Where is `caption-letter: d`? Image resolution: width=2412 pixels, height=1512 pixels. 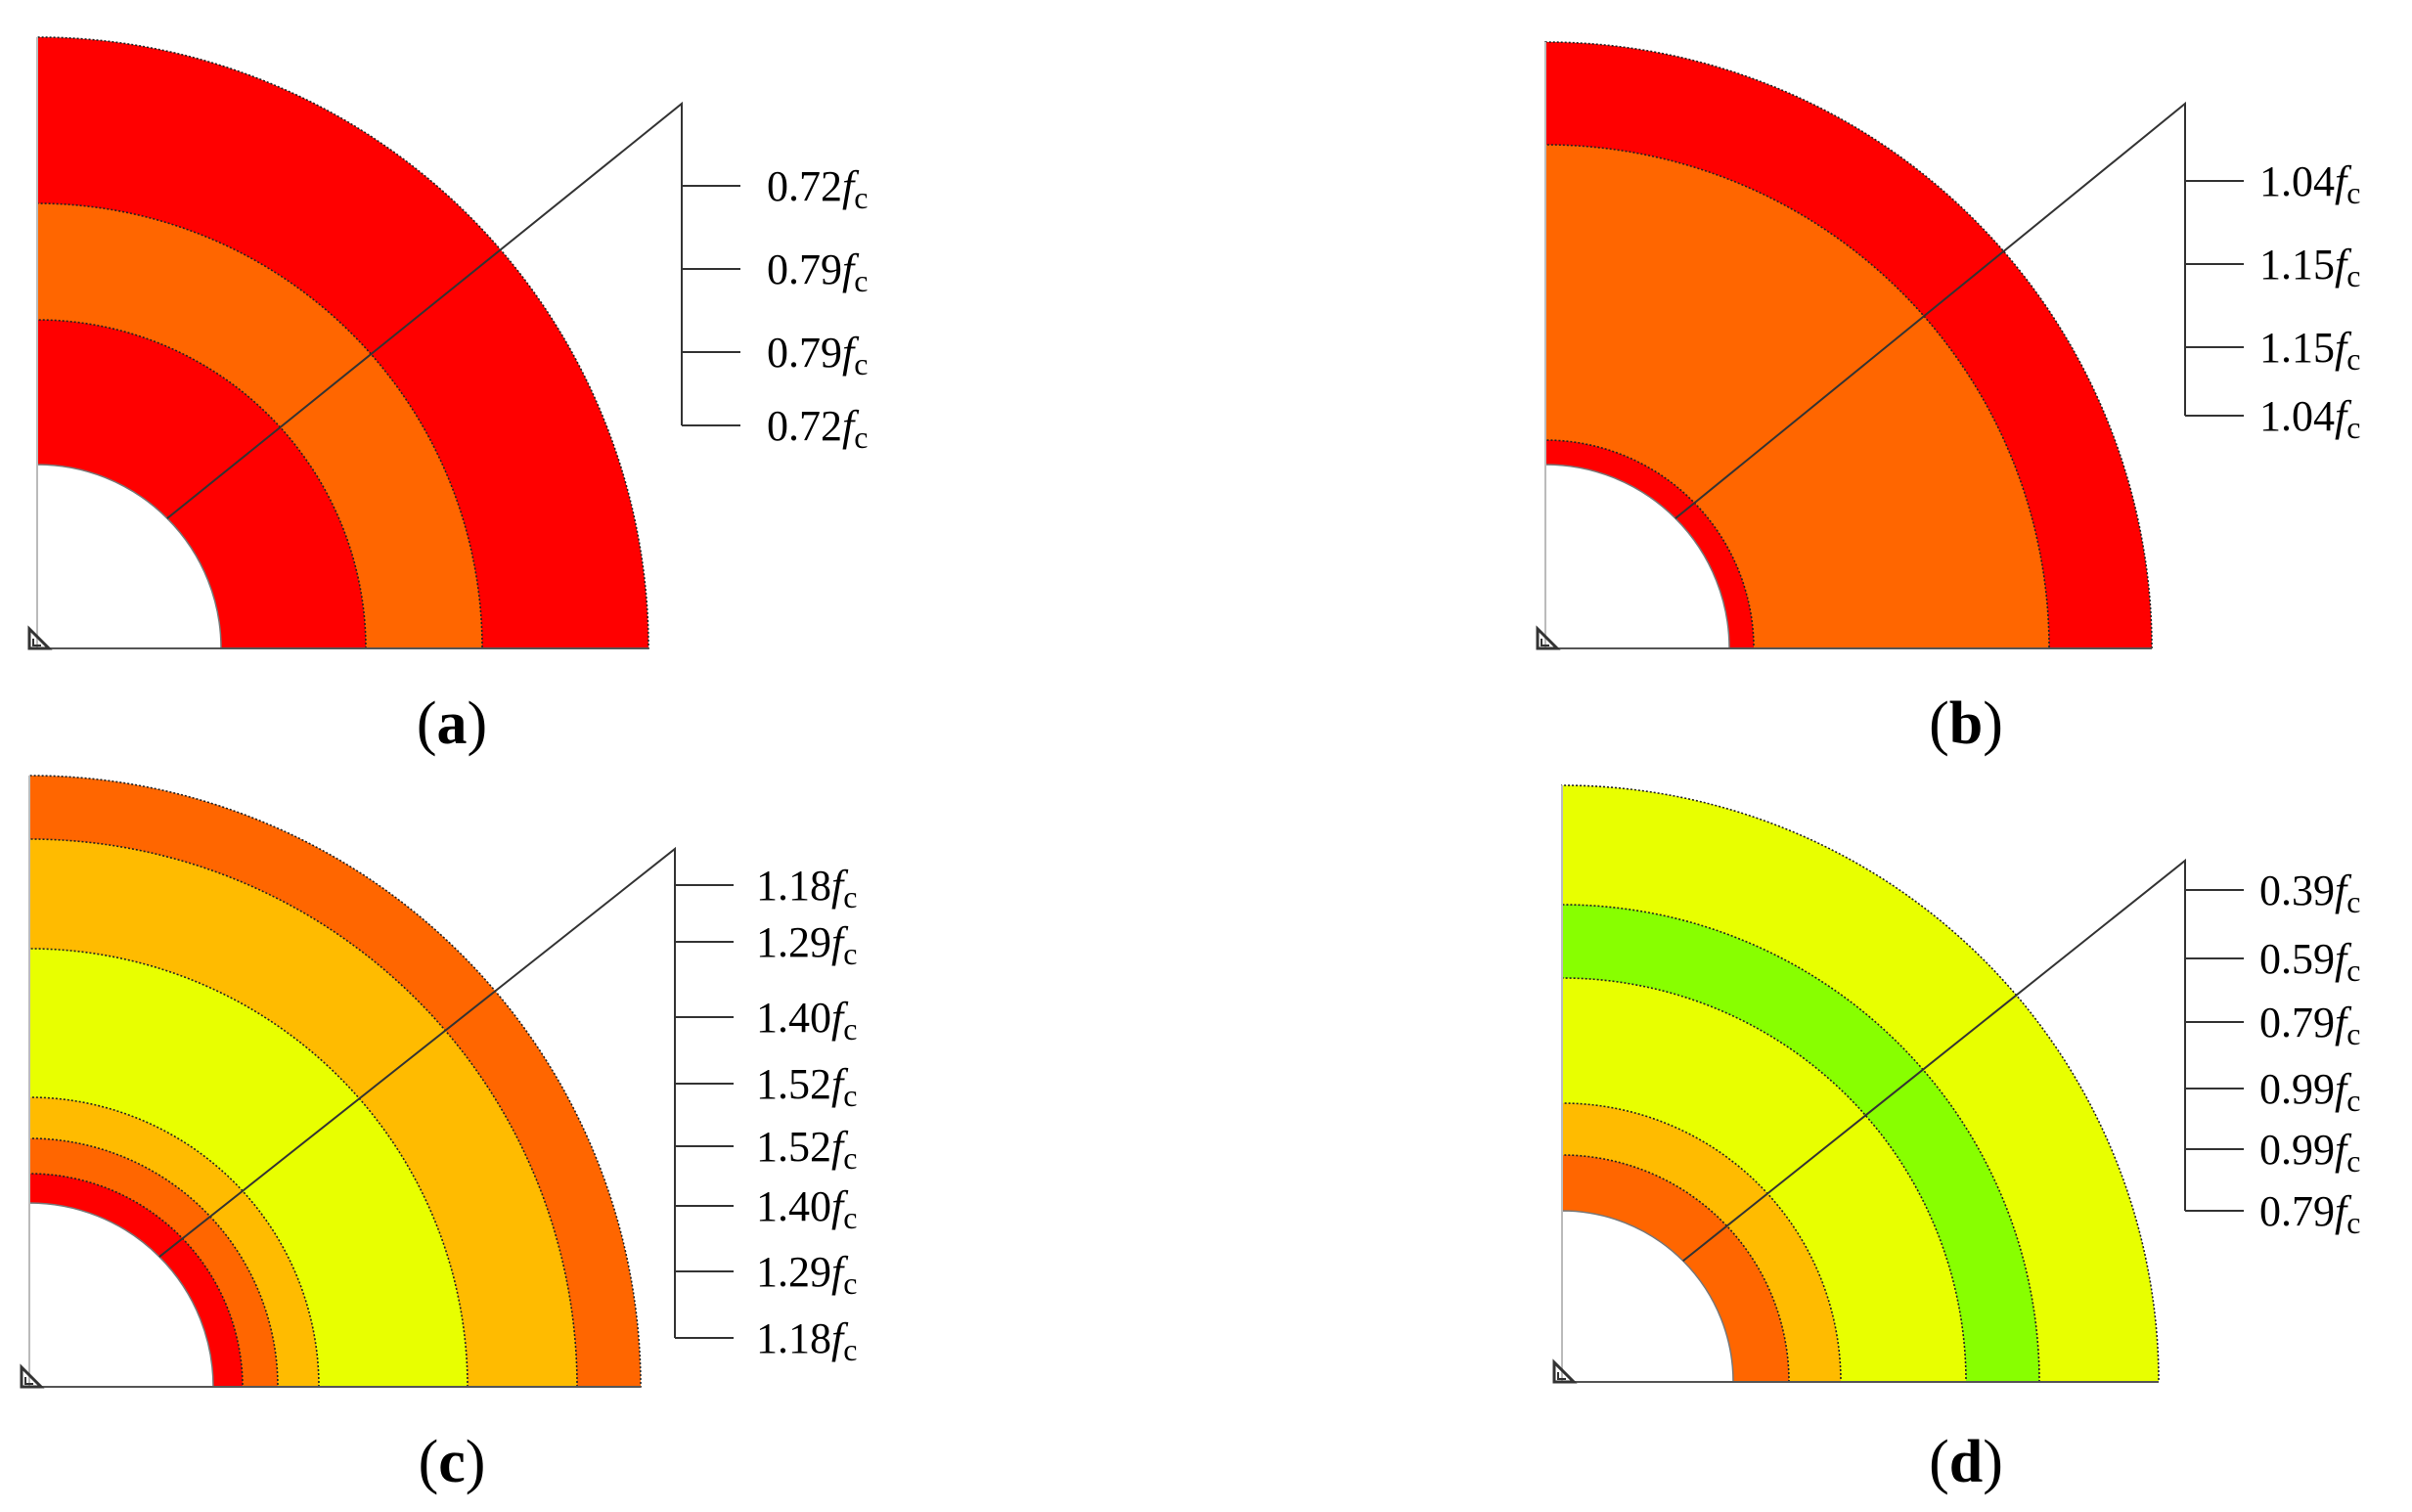 caption-letter: d is located at coordinates (1966, 1462).